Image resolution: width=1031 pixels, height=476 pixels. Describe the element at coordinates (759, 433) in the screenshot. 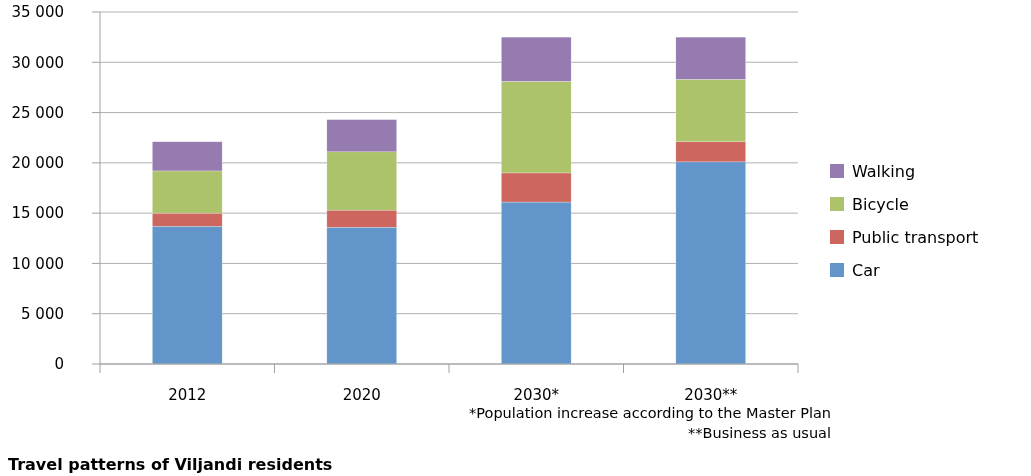

I see `text: **Business as usual` at that location.